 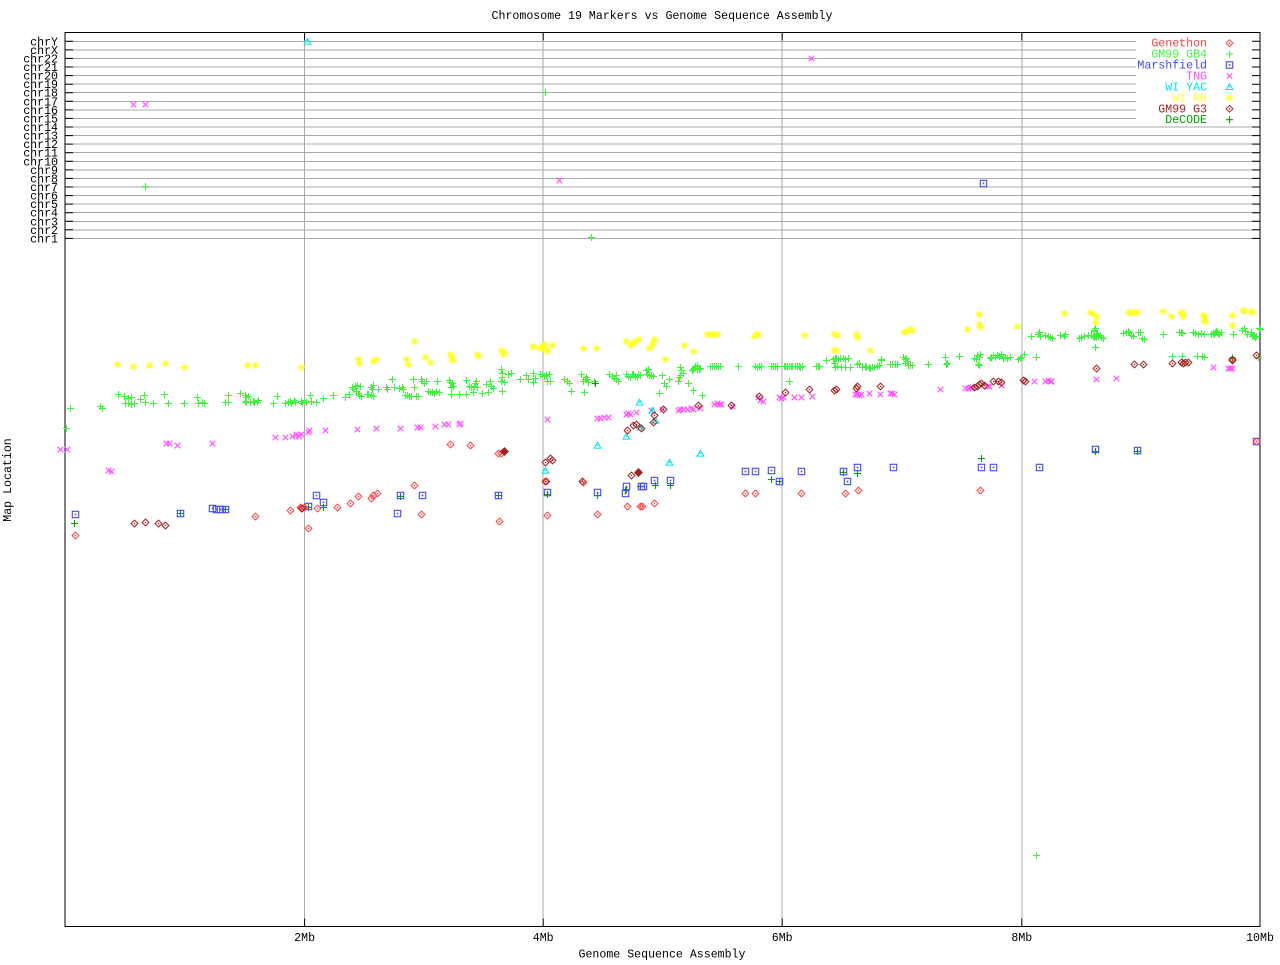 What do you see at coordinates (543, 938) in the screenshot?
I see `svg-text: 4Mb` at bounding box center [543, 938].